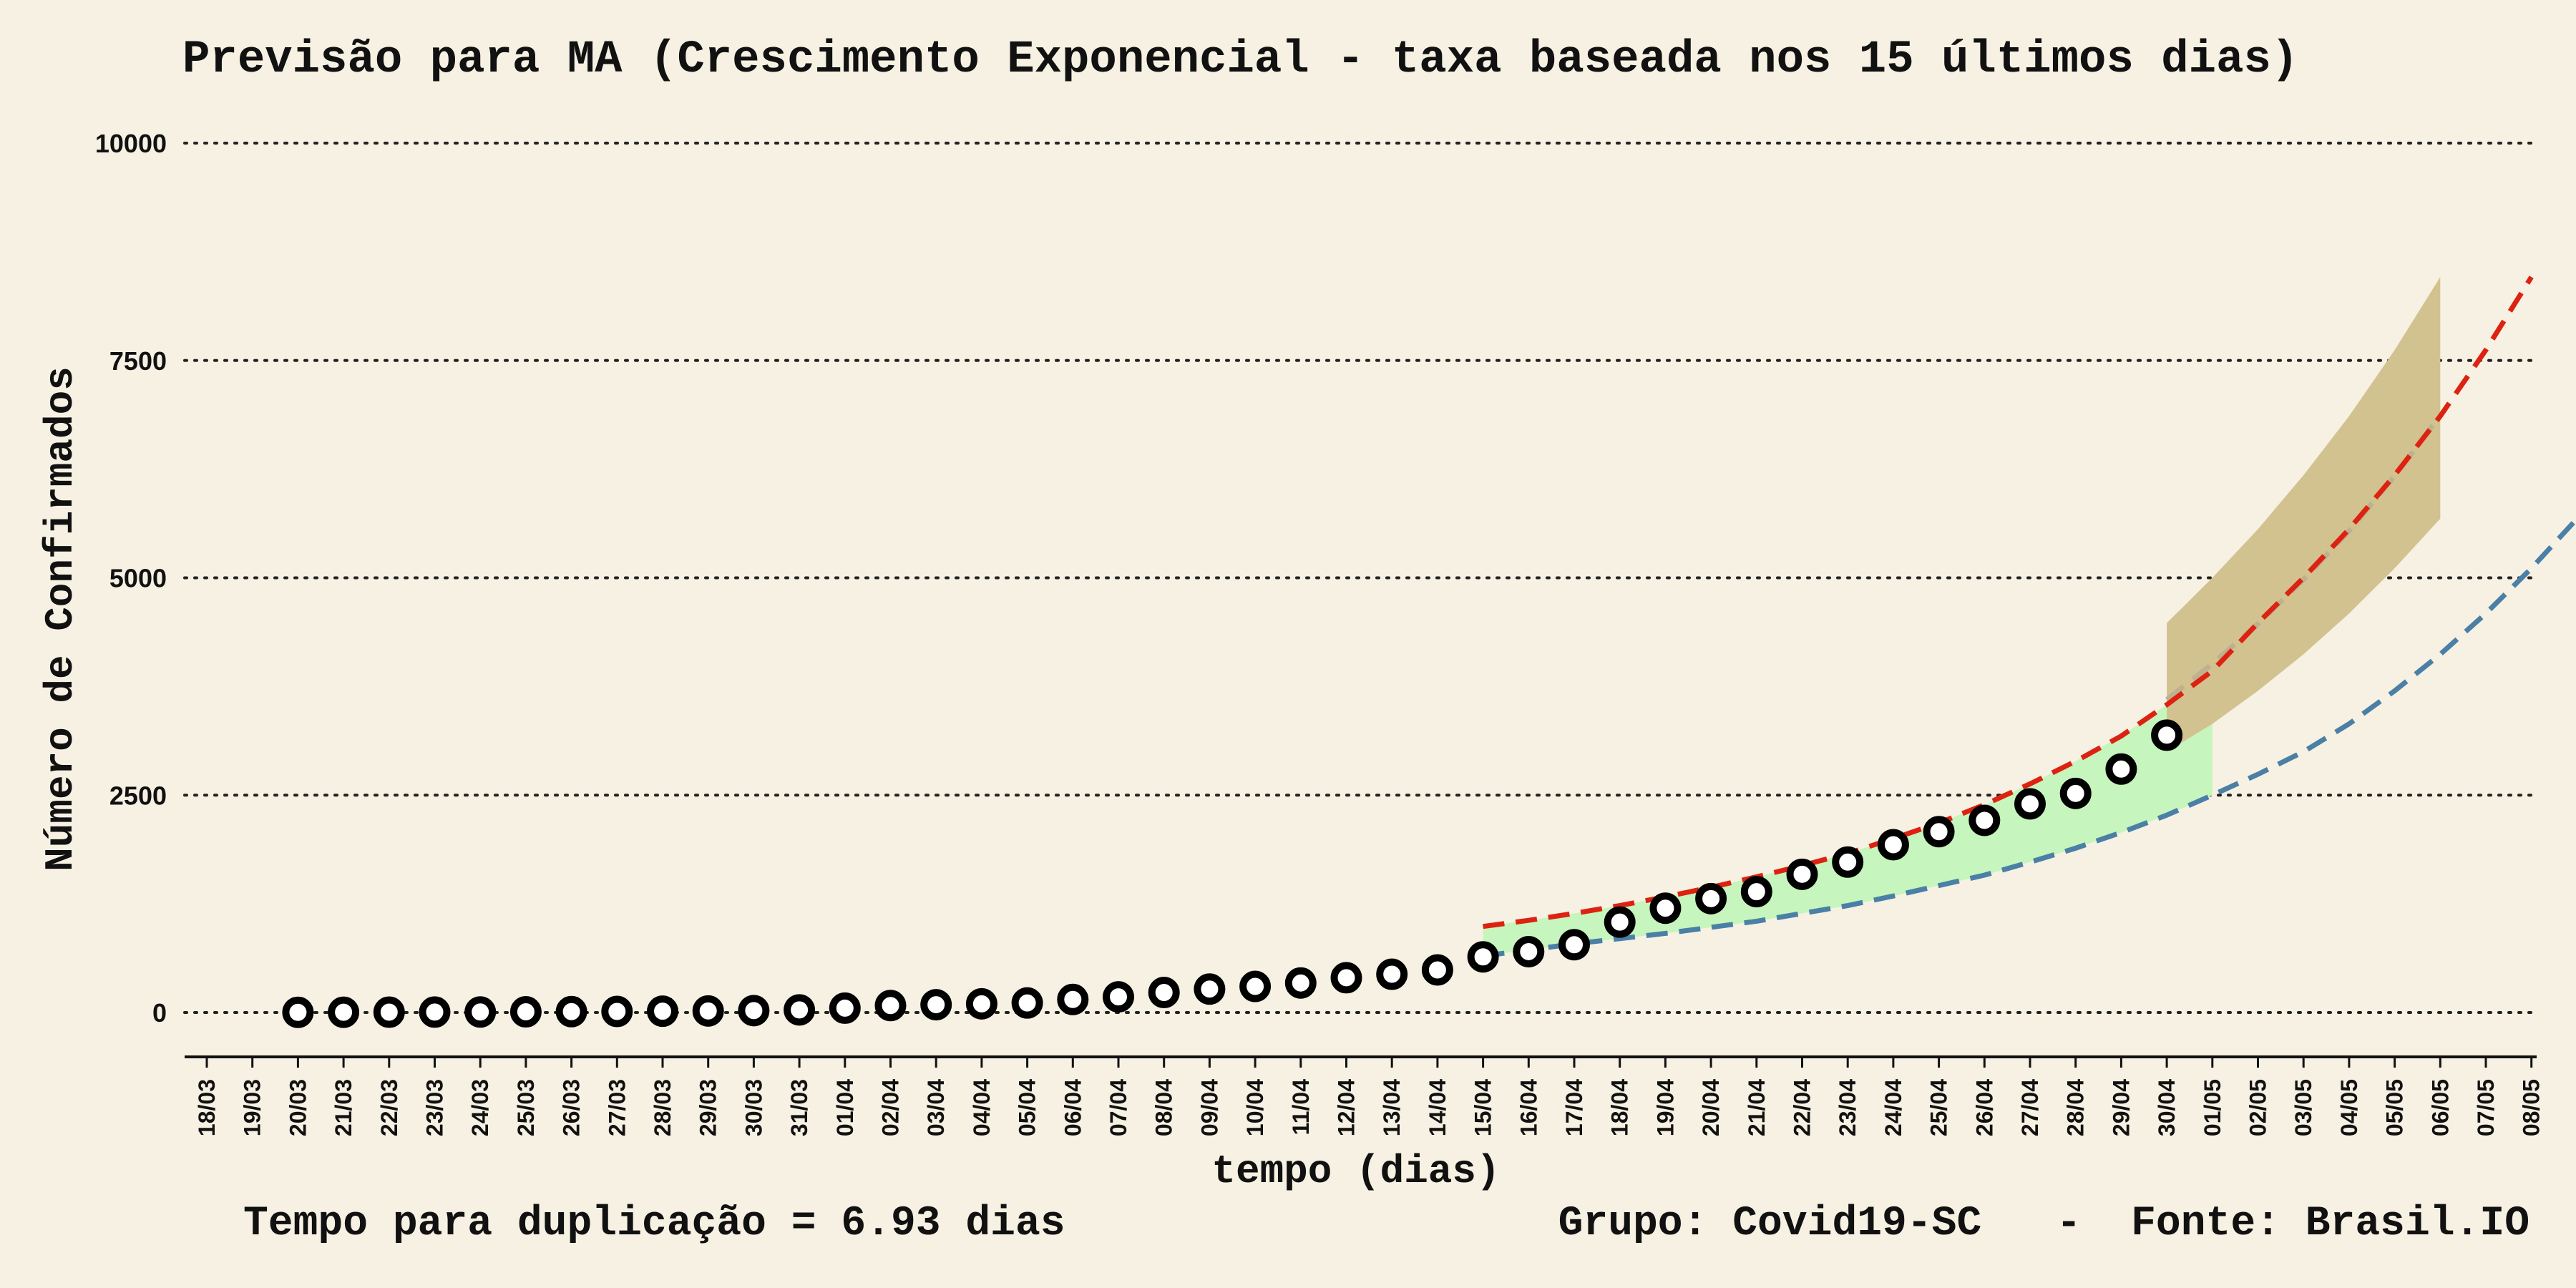  What do you see at coordinates (1483, 1107) in the screenshot?
I see `x-tick-label-15-04: 15/04` at bounding box center [1483, 1107].